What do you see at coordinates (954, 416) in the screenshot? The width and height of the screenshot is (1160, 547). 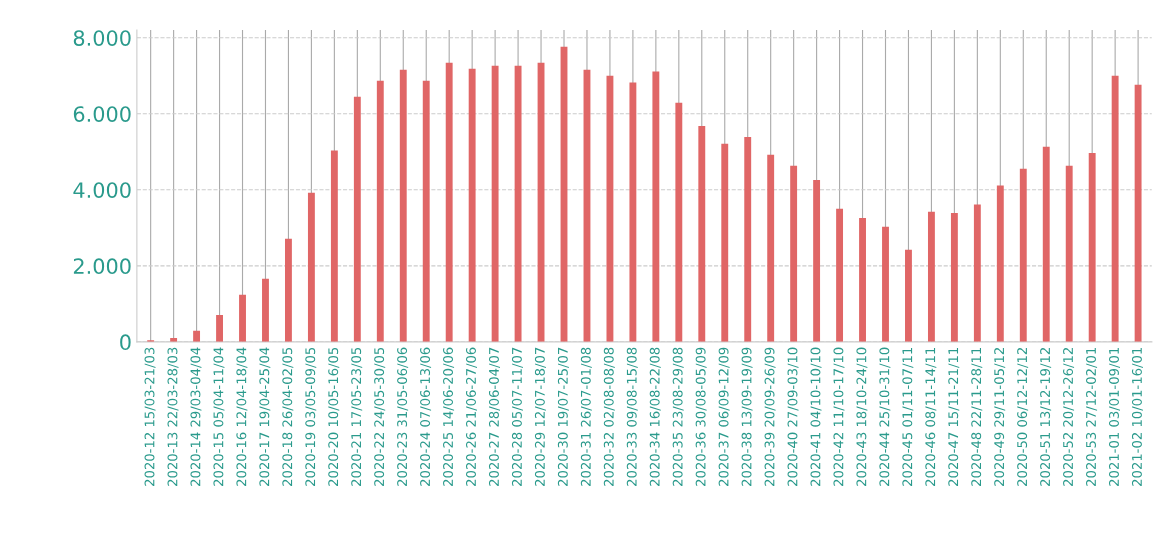 I see `x-tick-label: 2020-47 15/11-21/11` at bounding box center [954, 416].